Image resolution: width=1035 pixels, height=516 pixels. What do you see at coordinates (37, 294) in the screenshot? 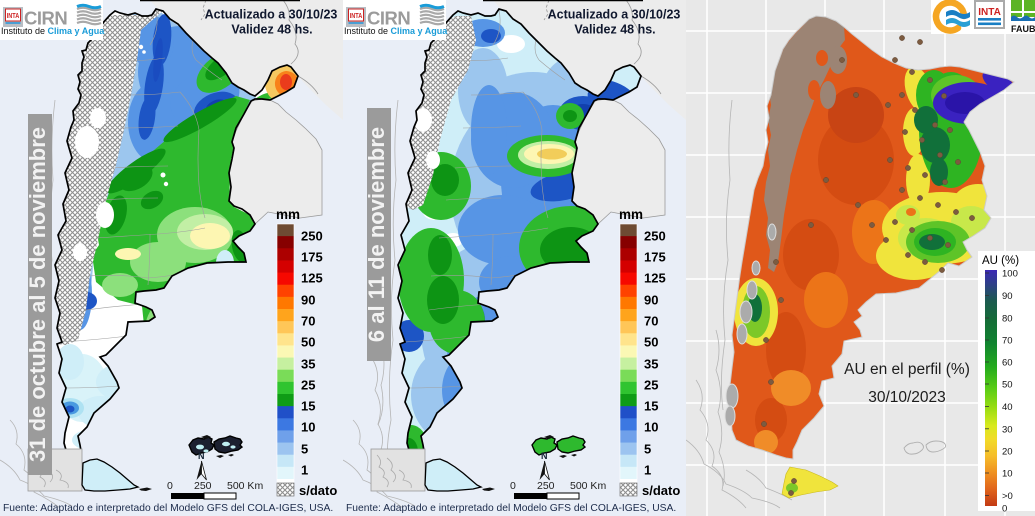
I see `svg-text:31 de octubre al 5 de noviembr: 31 de octubre al 5 de noviembre` at bounding box center [37, 294].